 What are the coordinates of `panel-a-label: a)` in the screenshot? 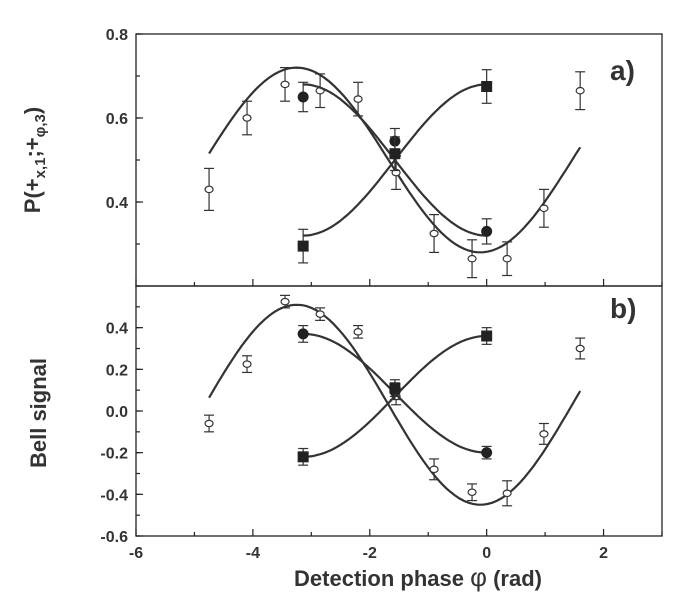 It's located at (622, 70).